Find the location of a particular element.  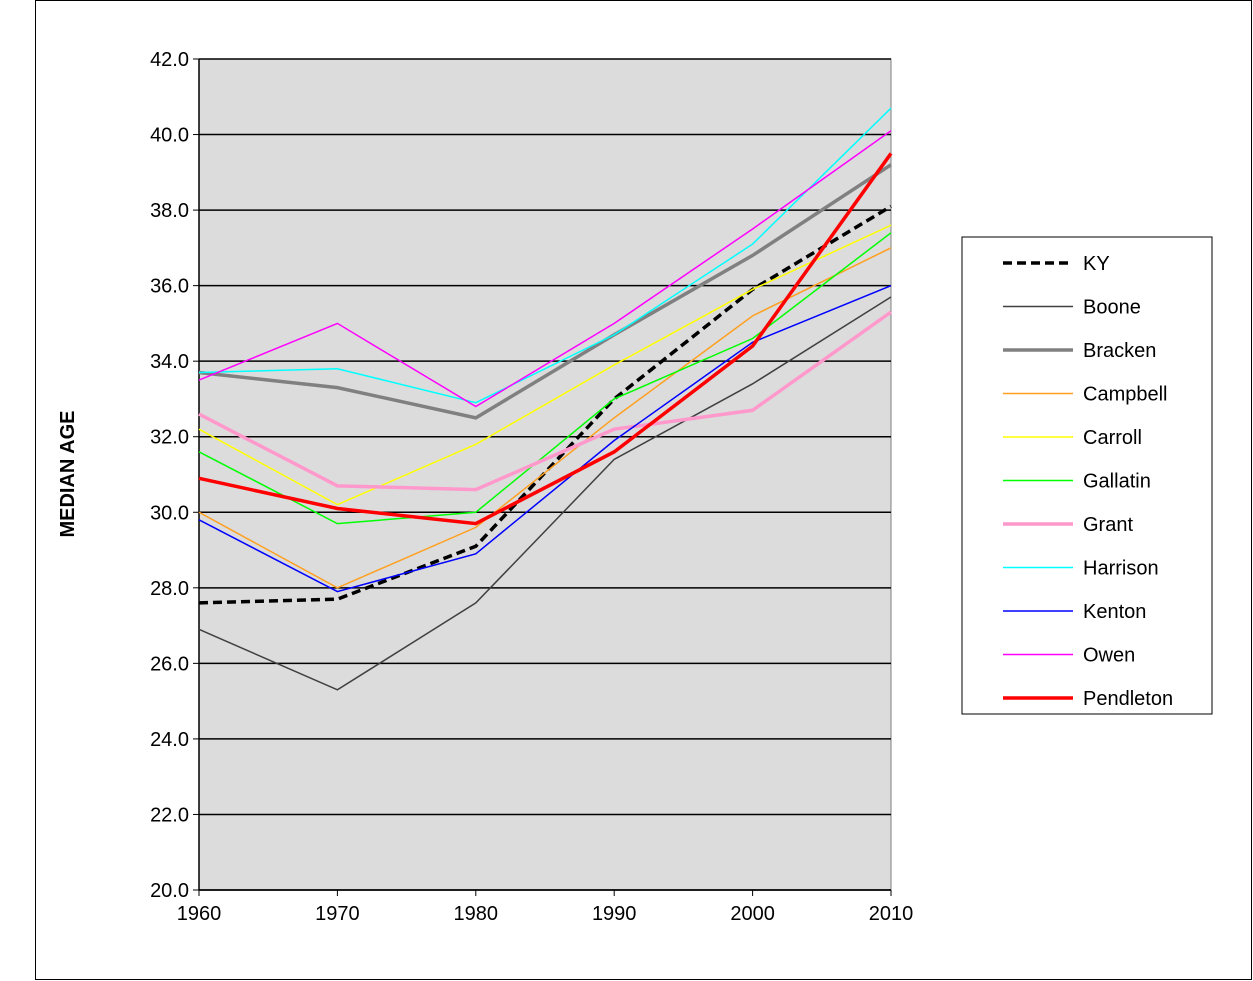

x-tick-label: 2010 is located at coordinates (891, 914).